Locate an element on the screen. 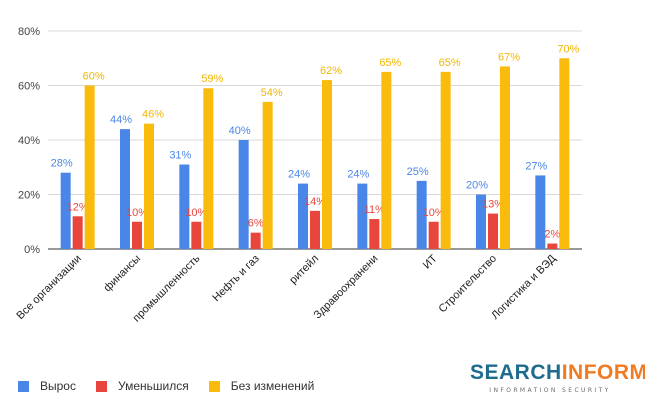  y-tick-label-20: 20% is located at coordinates (29, 196).